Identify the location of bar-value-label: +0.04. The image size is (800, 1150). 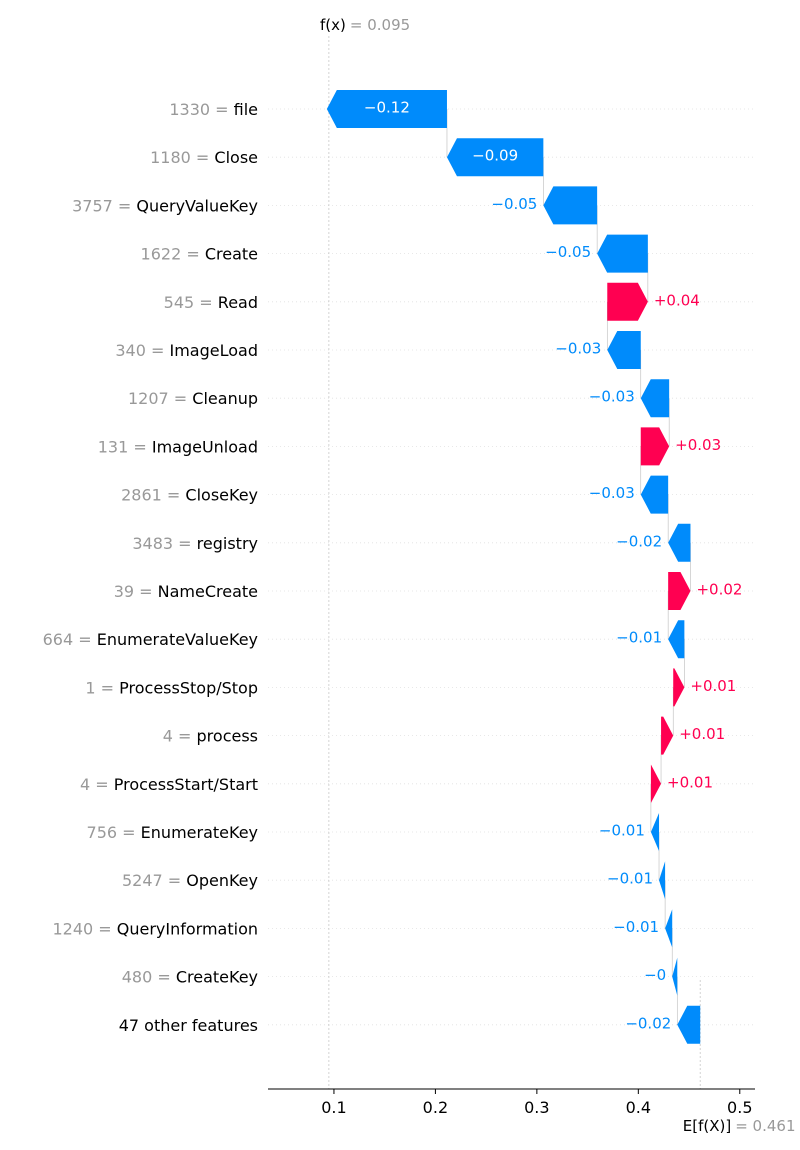
(677, 300).